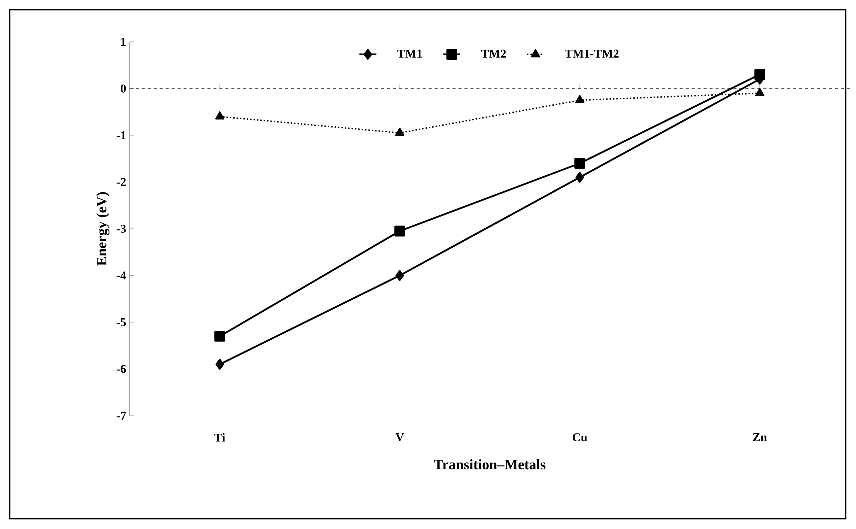  What do you see at coordinates (490, 465) in the screenshot?
I see `x-axis-title: Transition–Metals` at bounding box center [490, 465].